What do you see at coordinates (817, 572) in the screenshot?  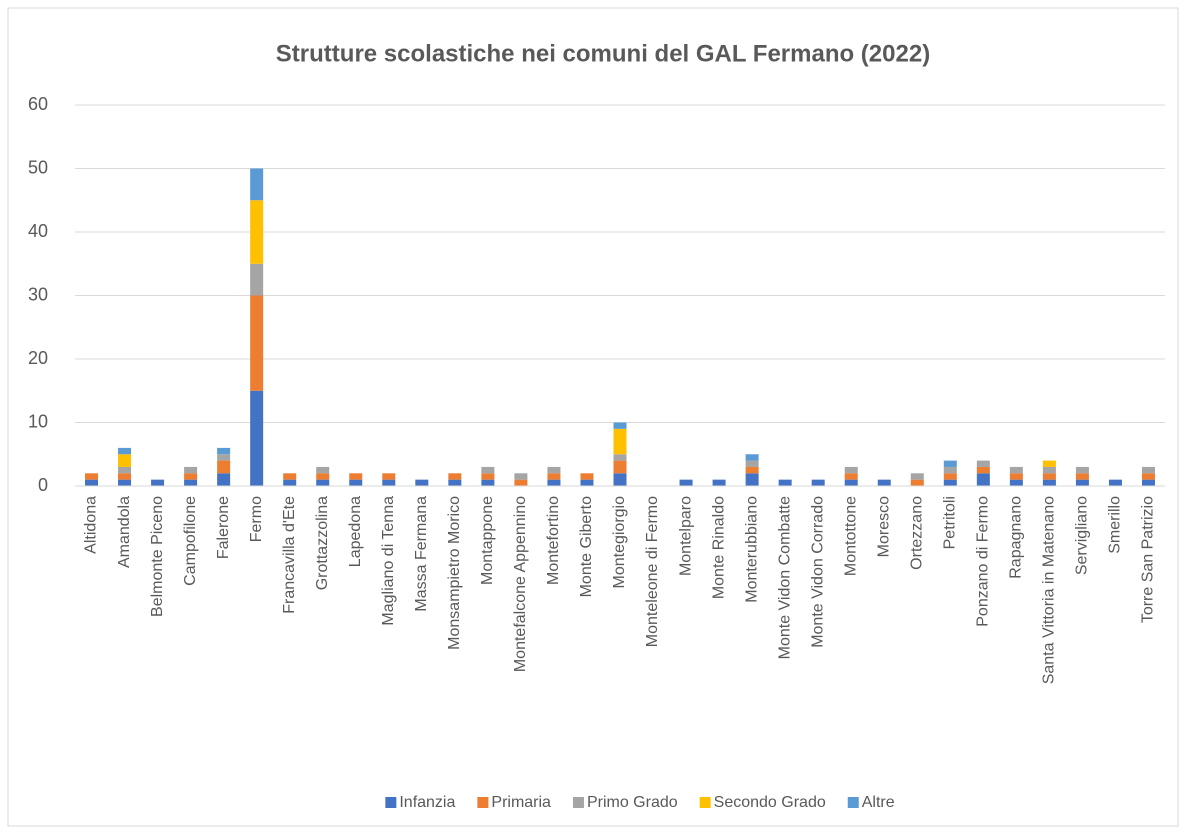 I see `x-tick-label: Monte Vidon Corrado` at bounding box center [817, 572].